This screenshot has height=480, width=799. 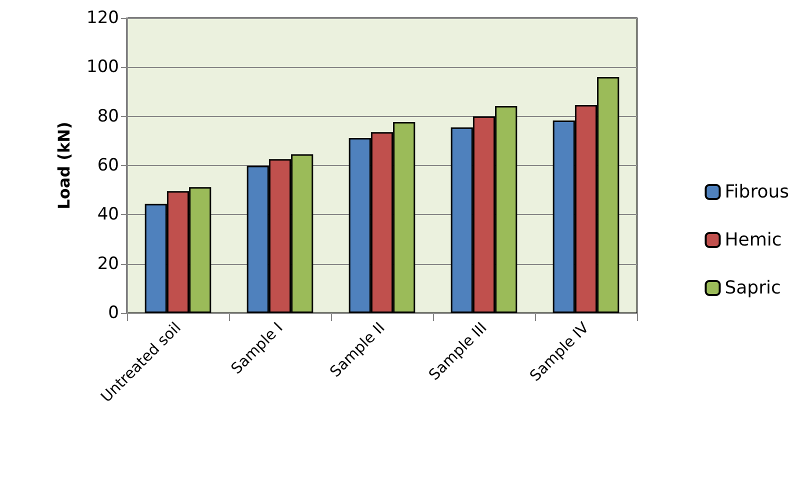 What do you see at coordinates (102, 67) in the screenshot?
I see `y-tick-label: 100` at bounding box center [102, 67].